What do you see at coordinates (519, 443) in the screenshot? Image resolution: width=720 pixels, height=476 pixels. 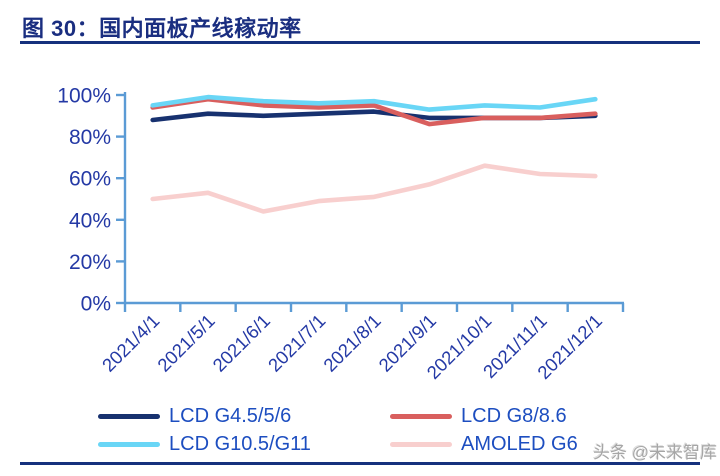 I see `legend-label: AMOLED G6` at bounding box center [519, 443].